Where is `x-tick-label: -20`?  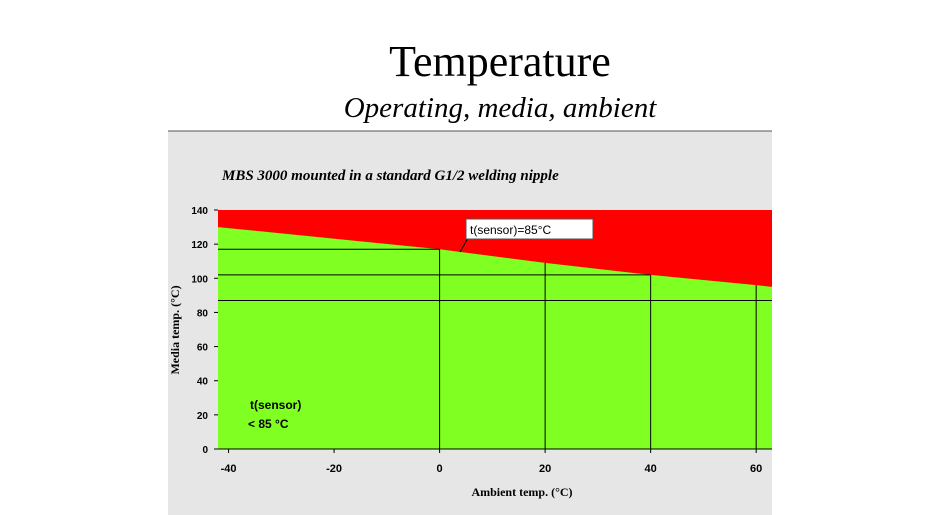
x-tick-label: -20 is located at coordinates (334, 469).